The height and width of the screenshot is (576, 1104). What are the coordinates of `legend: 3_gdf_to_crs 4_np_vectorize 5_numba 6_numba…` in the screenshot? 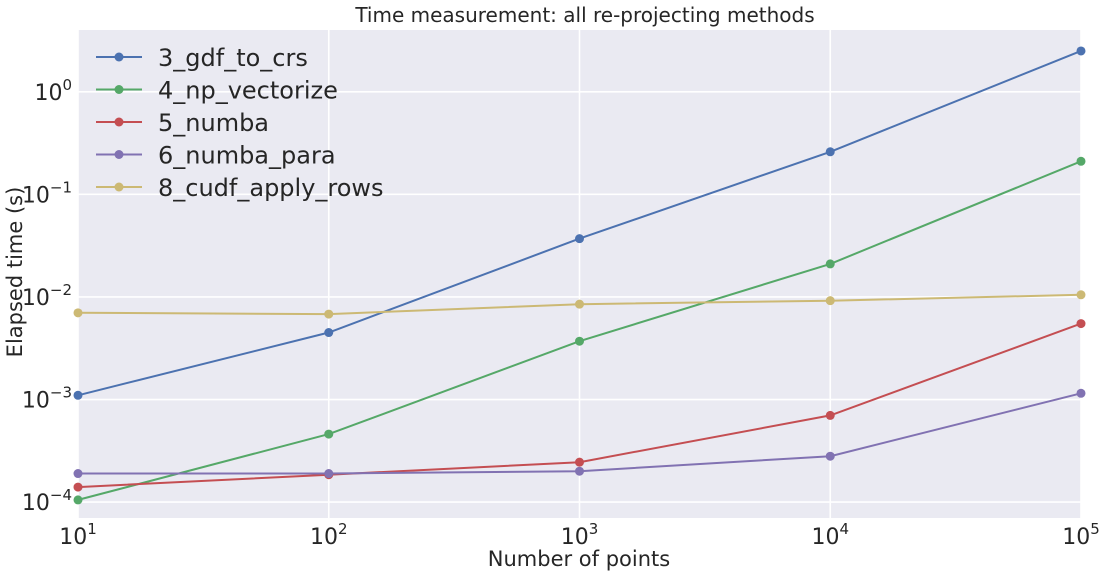 It's located at (240, 123).